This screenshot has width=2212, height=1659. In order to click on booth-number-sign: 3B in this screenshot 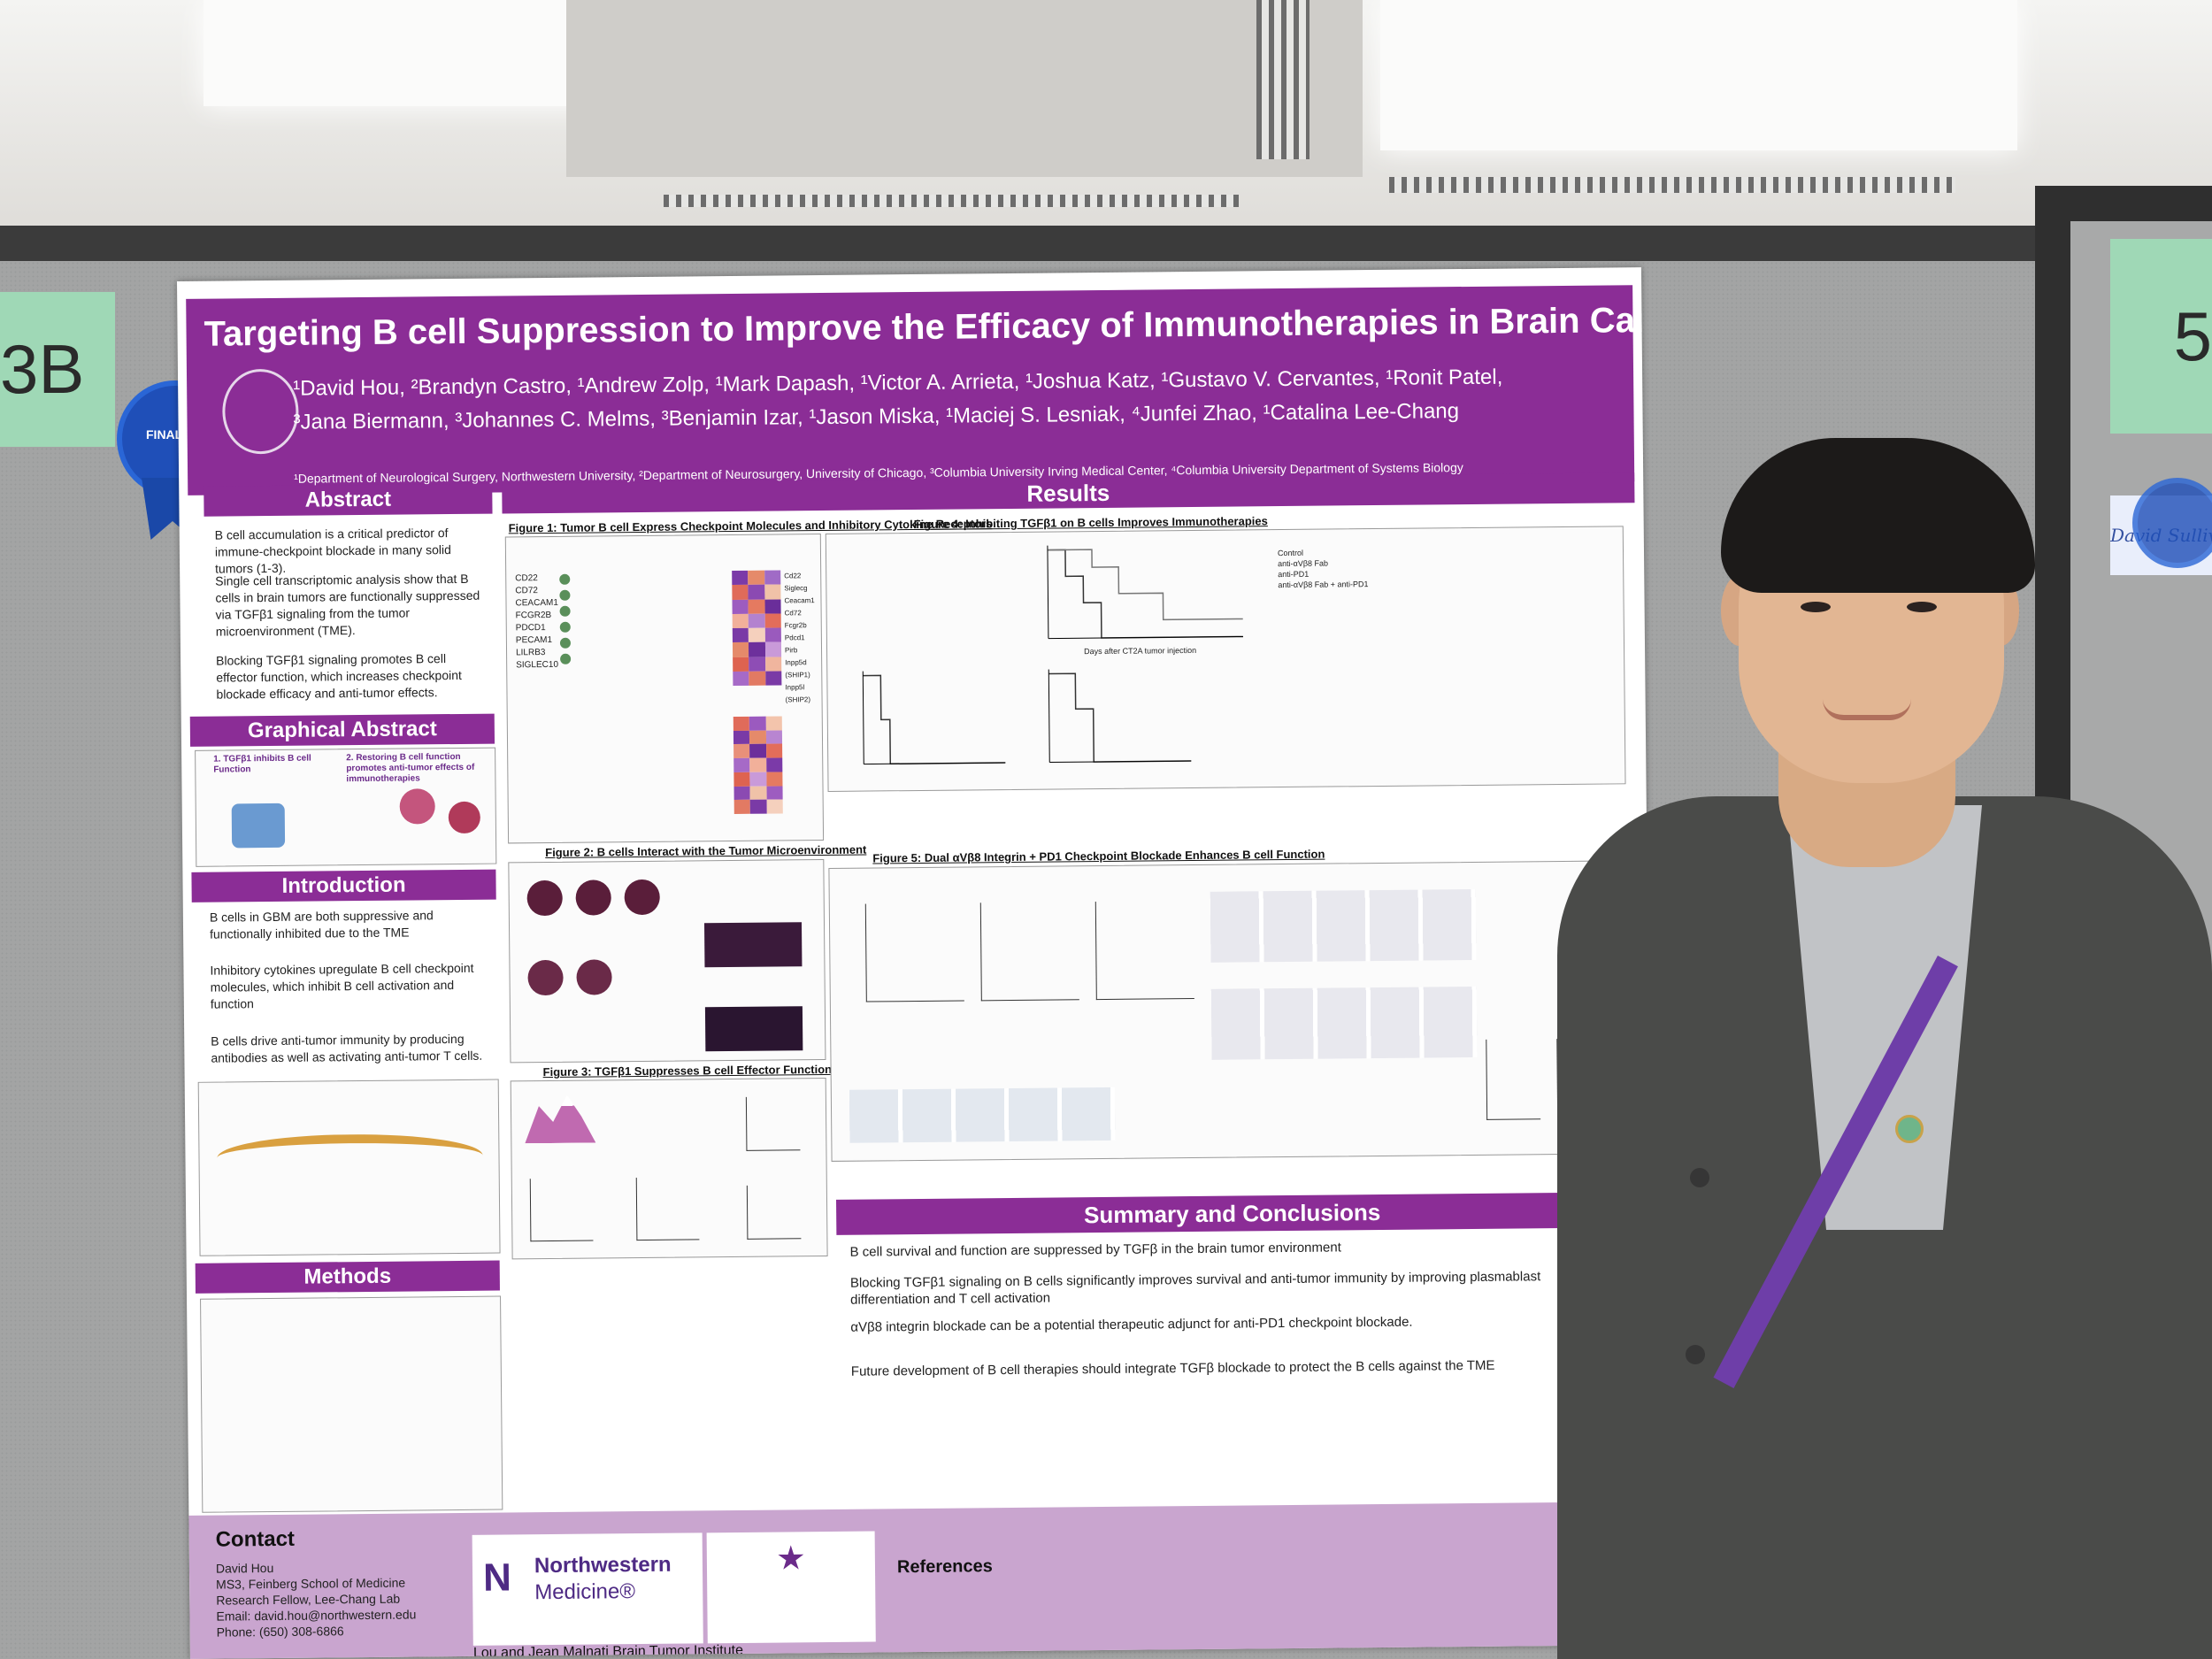, I will do `click(58, 370)`.